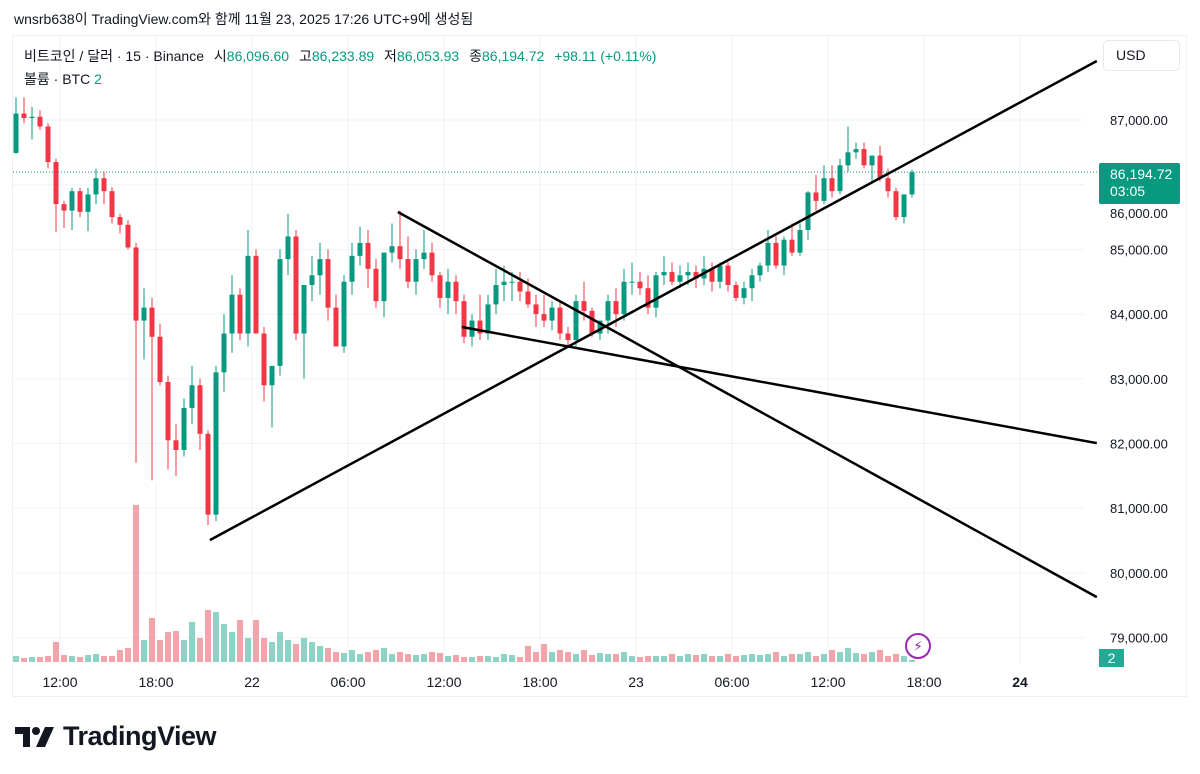 The height and width of the screenshot is (774, 1200). I want to click on price-tick-label: 81,000.00, so click(1139, 508).